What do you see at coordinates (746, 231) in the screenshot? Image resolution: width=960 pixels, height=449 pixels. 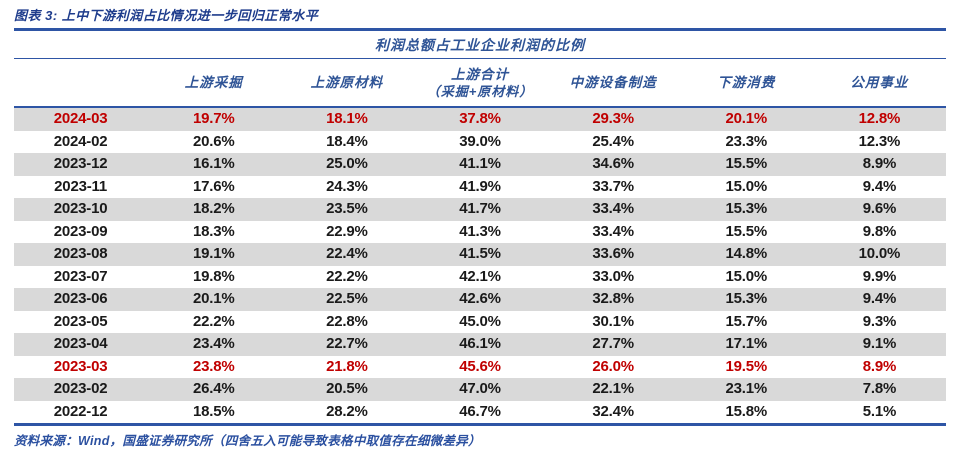 I see `cell-value: 15.5%` at bounding box center [746, 231].